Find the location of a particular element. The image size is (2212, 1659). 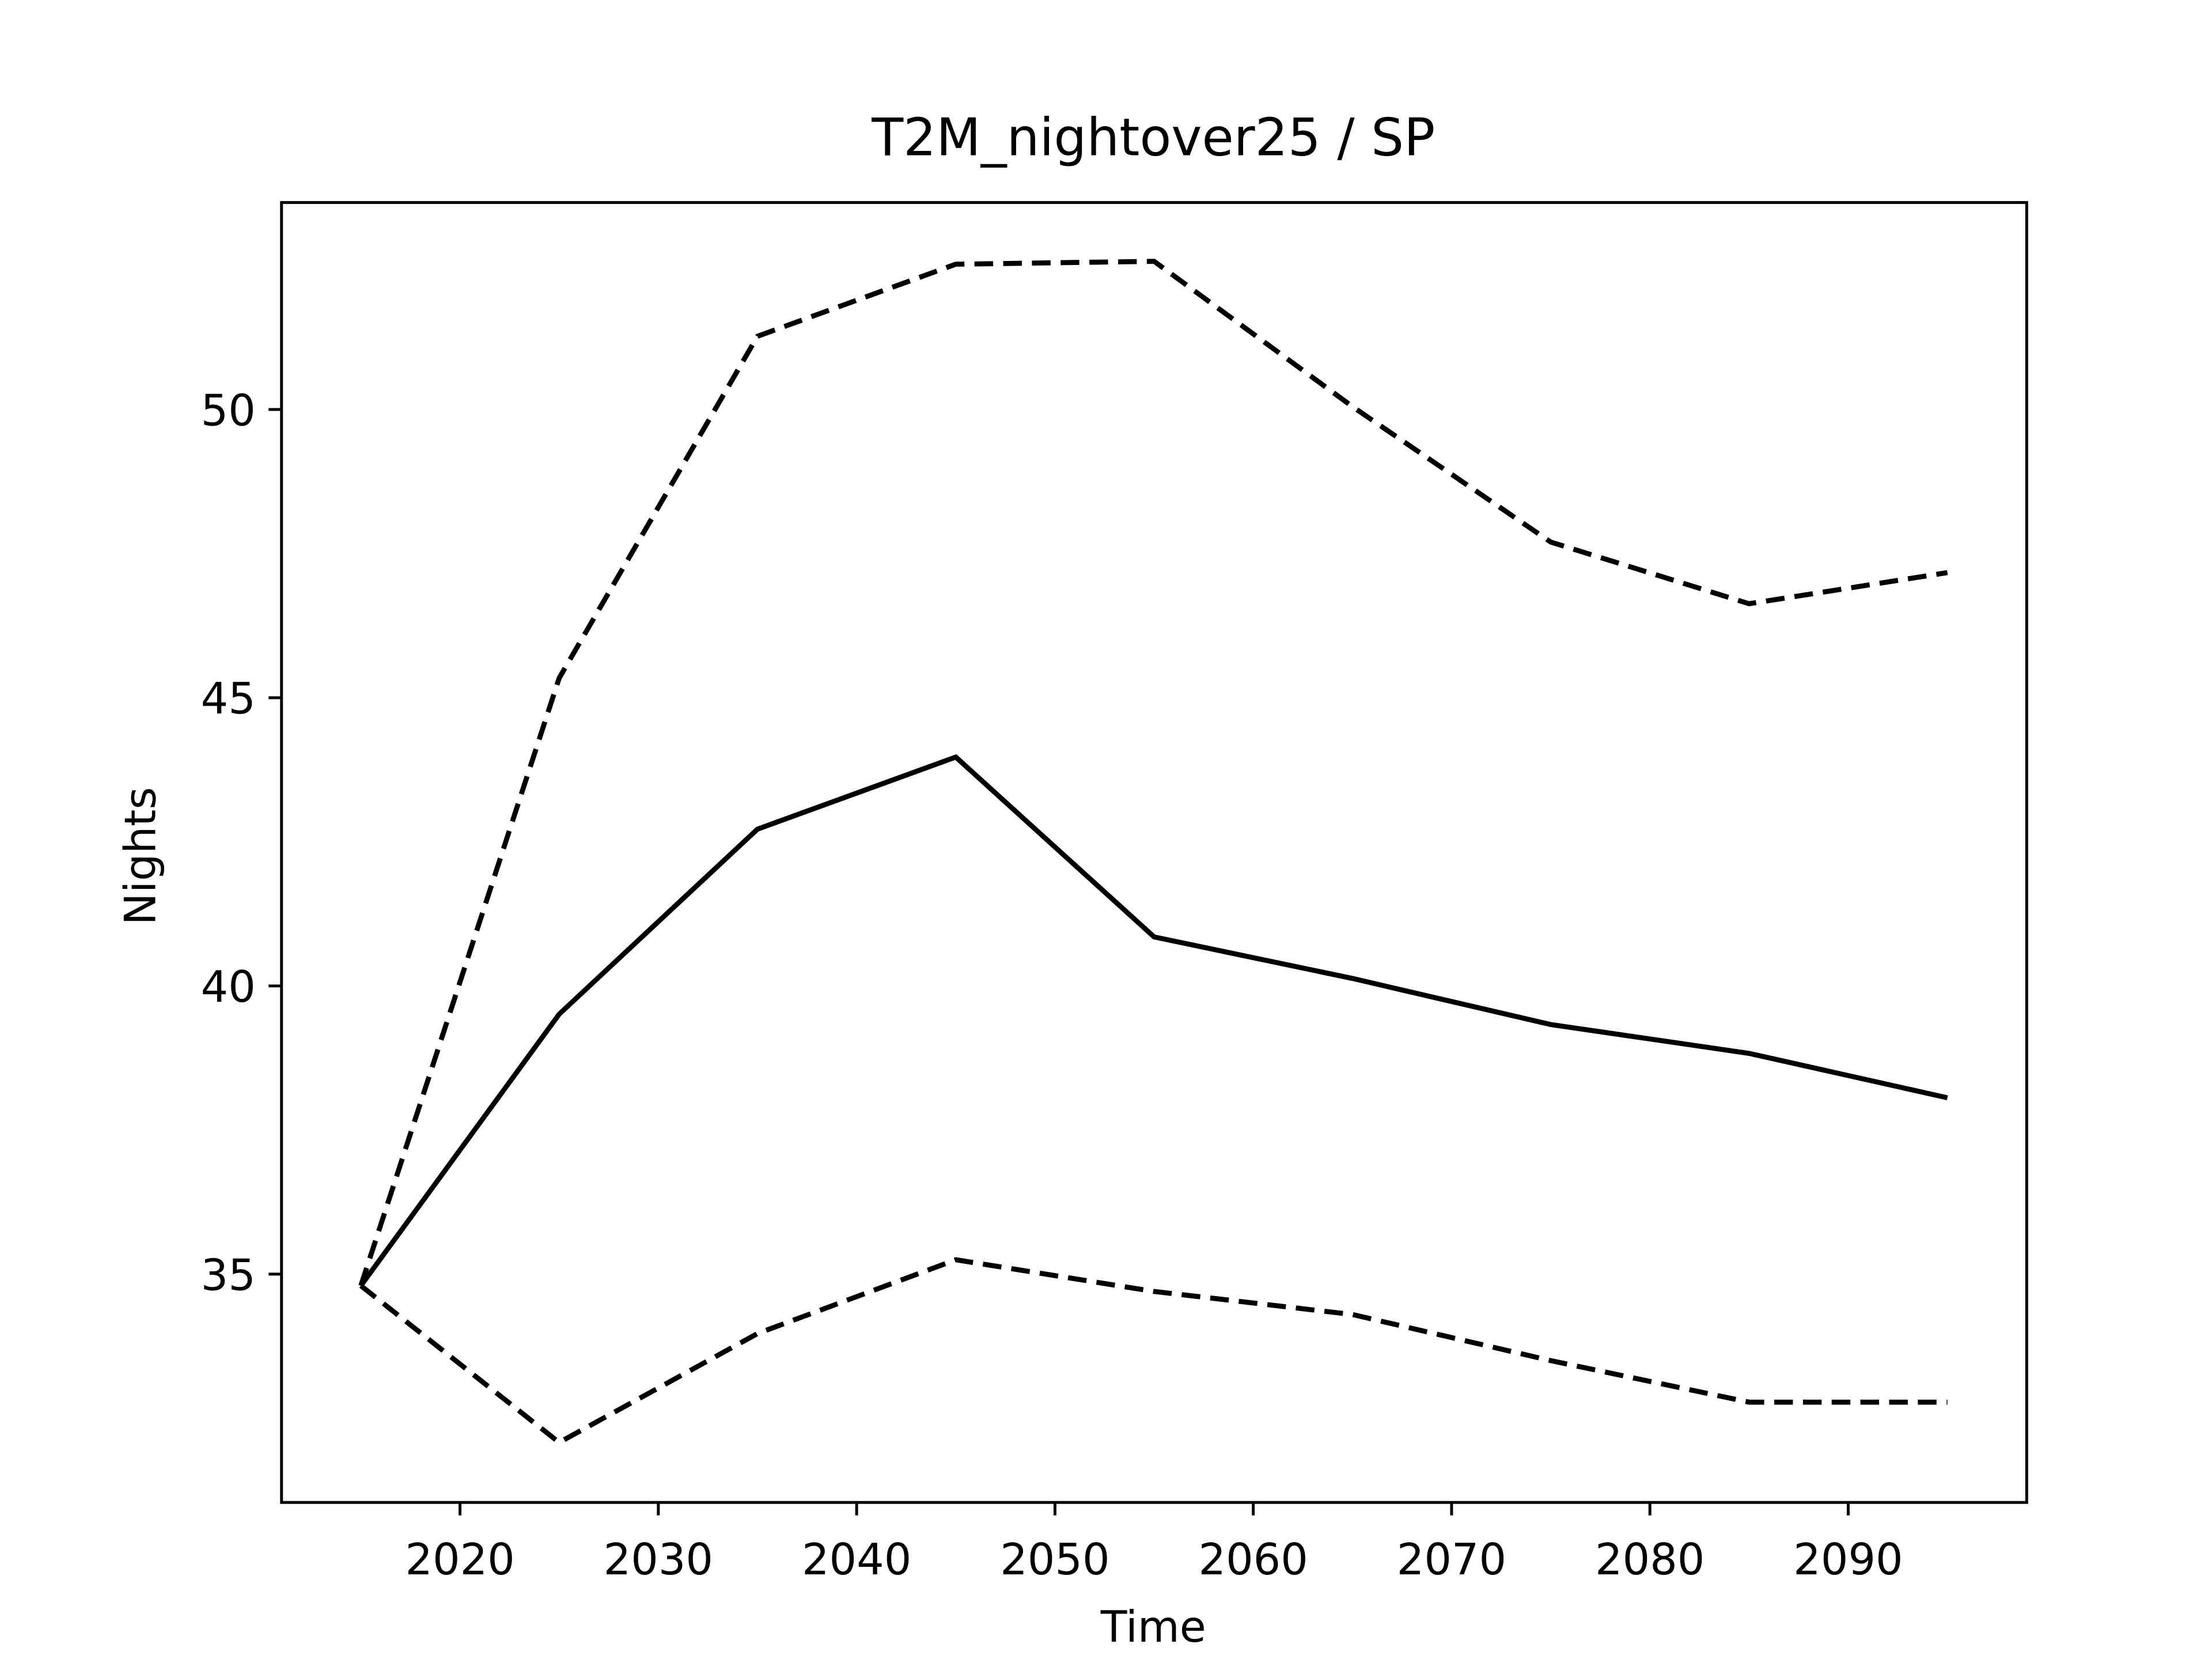

y-axis-label: Nights is located at coordinates (140, 856).